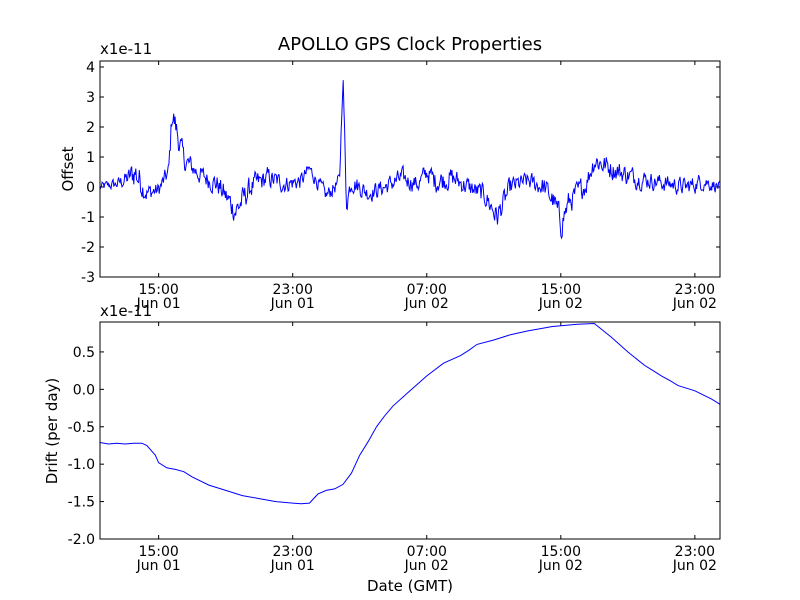  What do you see at coordinates (88, 248) in the screenshot?
I see `offset-y-tick-label: -2` at bounding box center [88, 248].